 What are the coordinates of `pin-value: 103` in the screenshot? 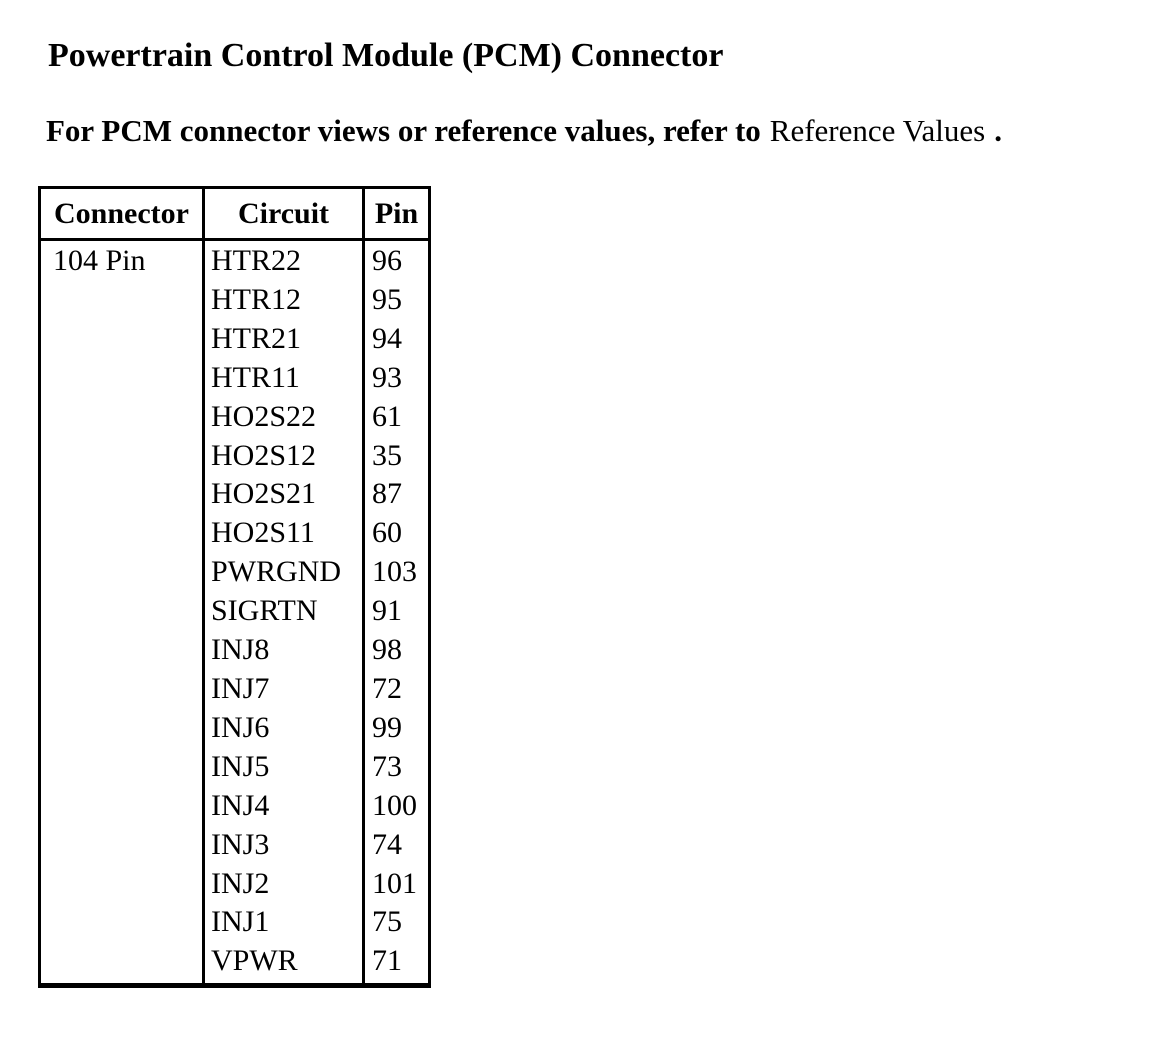 It's located at (394, 572).